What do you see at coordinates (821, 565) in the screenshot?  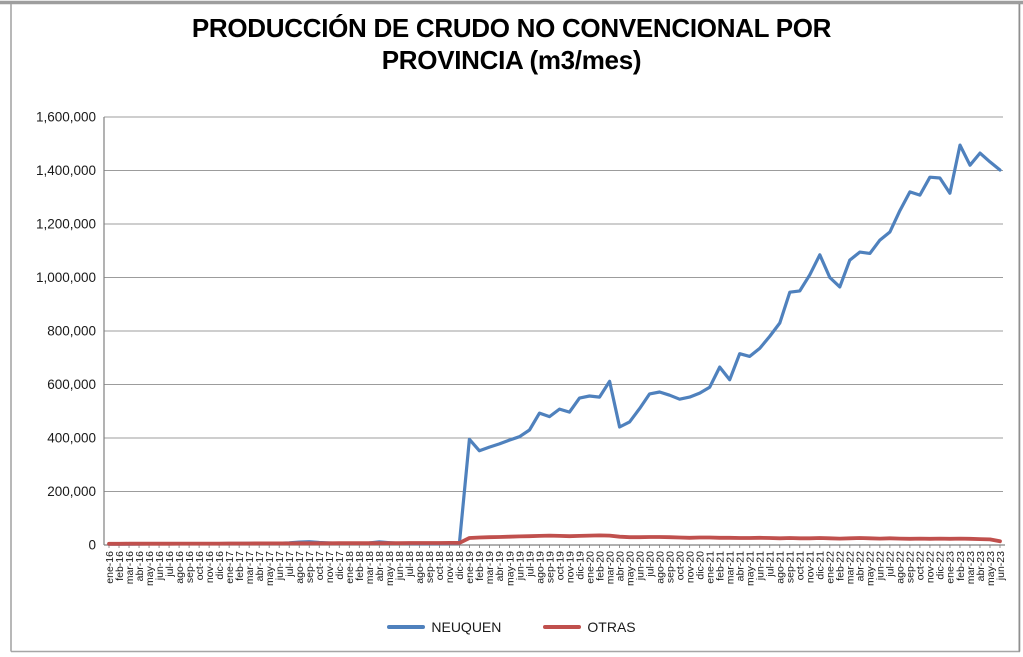 I see `x-axis-tick-label: dic-21` at bounding box center [821, 565].